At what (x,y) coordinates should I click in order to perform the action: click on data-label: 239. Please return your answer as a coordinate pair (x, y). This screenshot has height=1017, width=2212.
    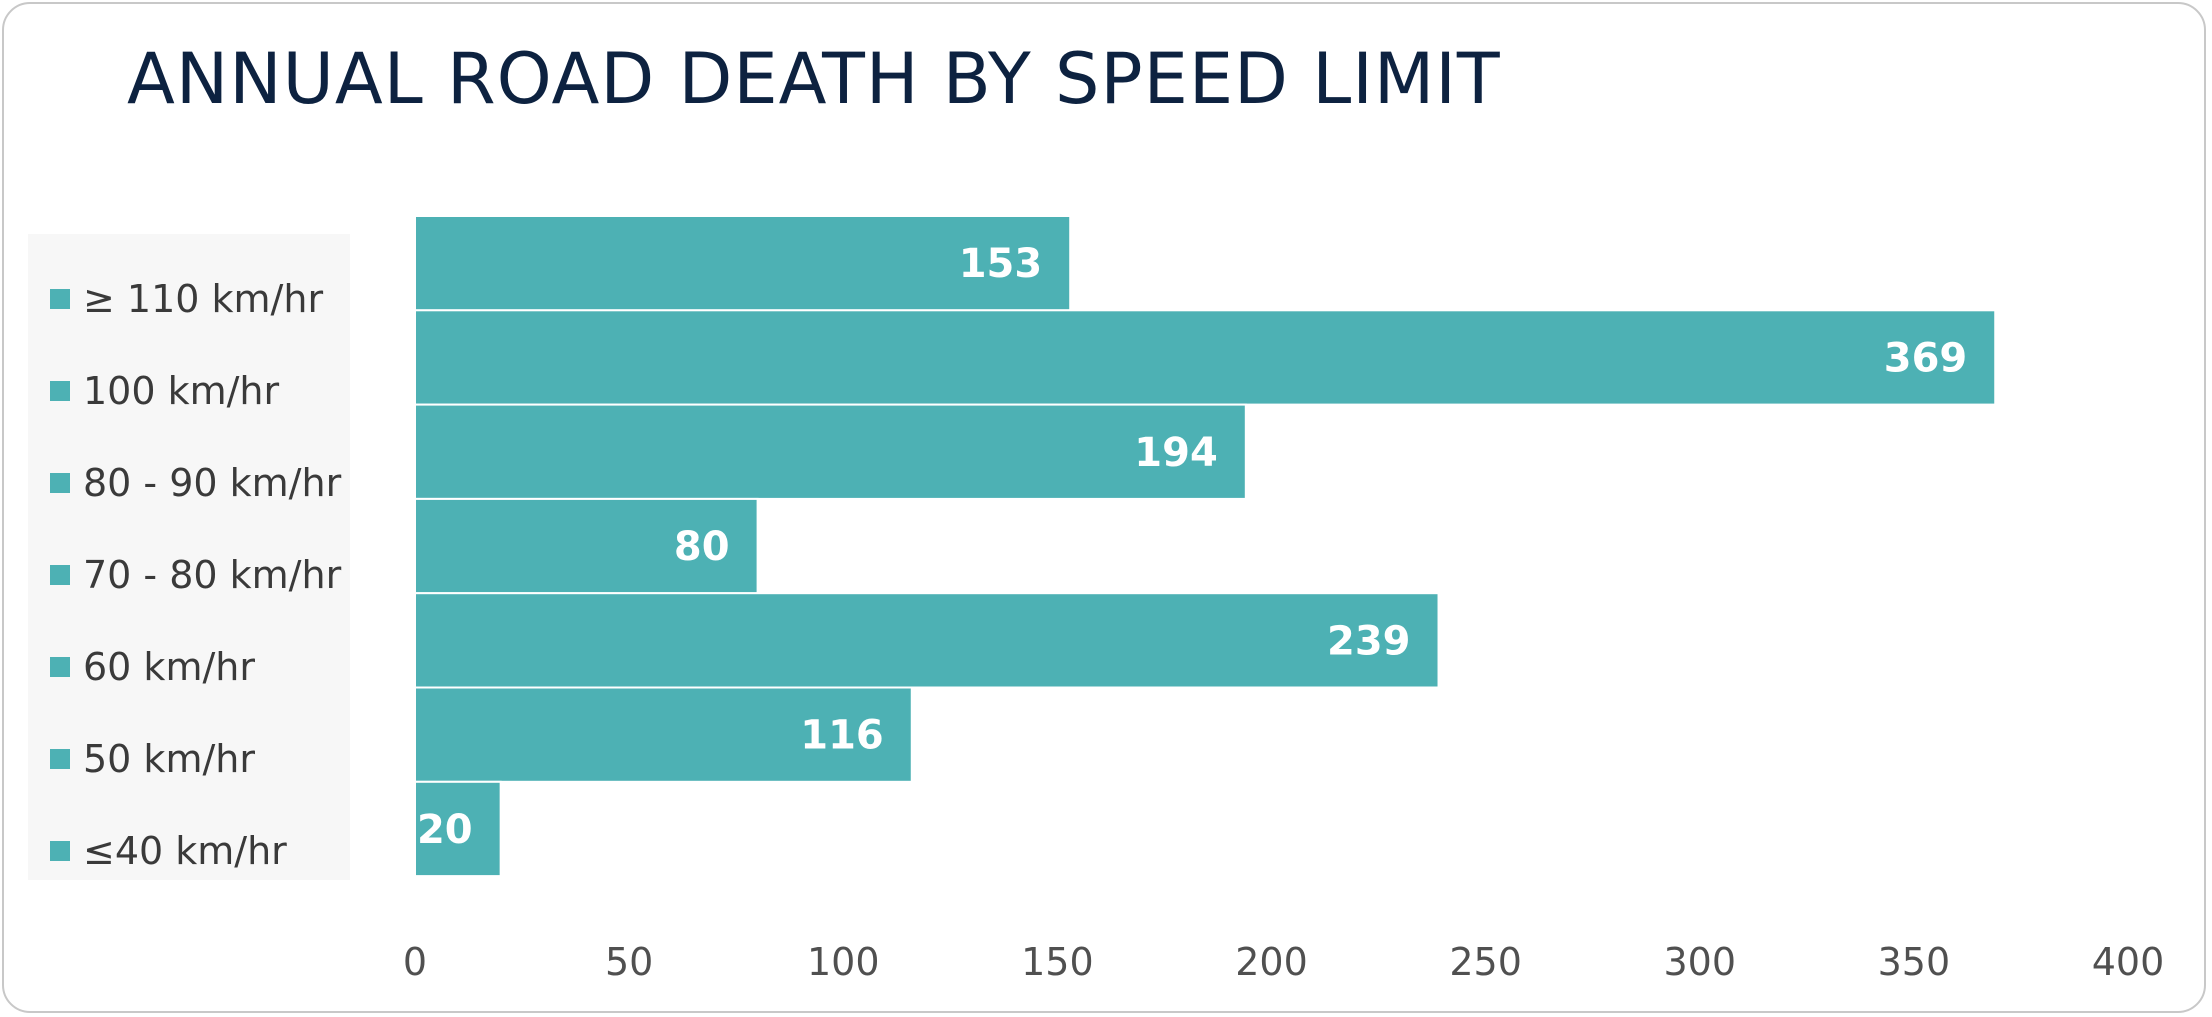
    Looking at the image, I should click on (1369, 641).